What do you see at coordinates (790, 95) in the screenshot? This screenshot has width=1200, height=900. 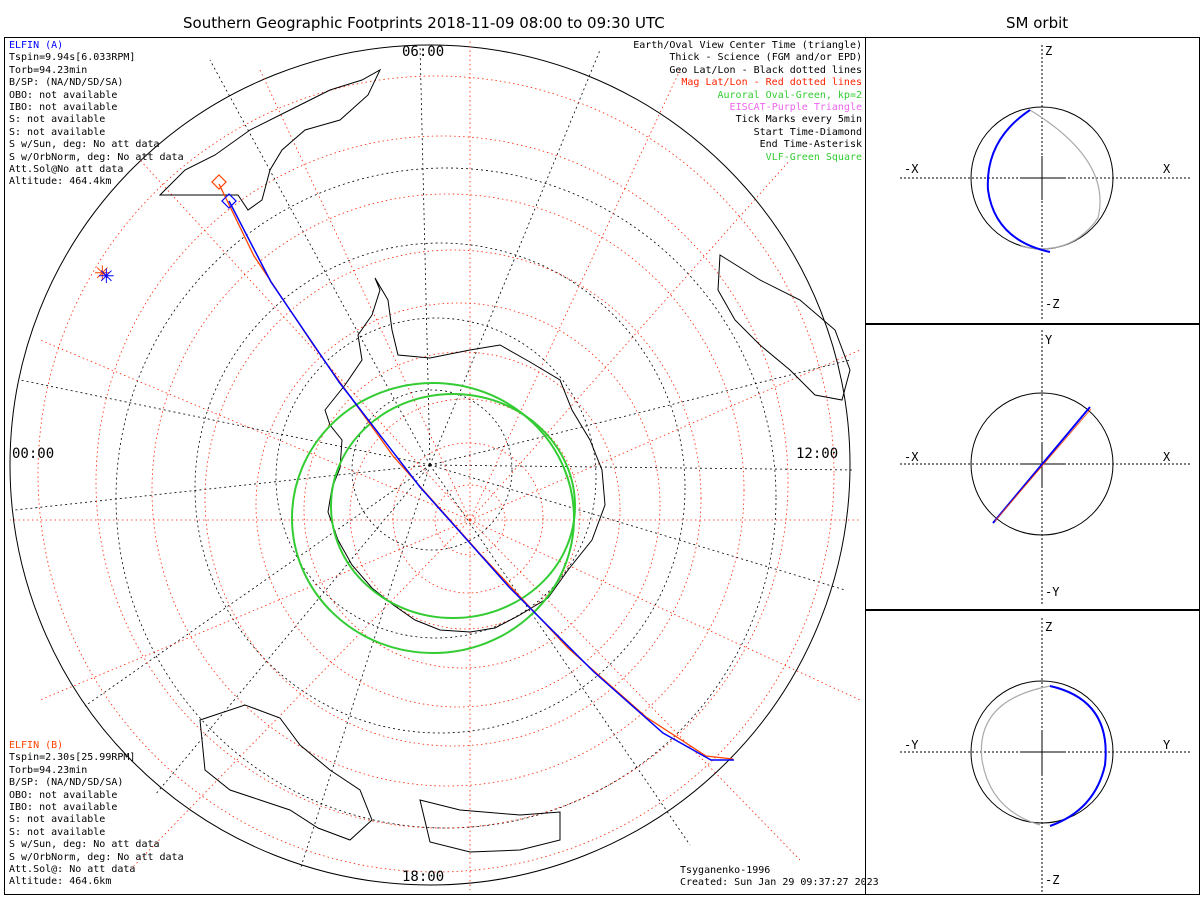 I see `legend-item: Auroral Oval-Green, kp=2` at bounding box center [790, 95].